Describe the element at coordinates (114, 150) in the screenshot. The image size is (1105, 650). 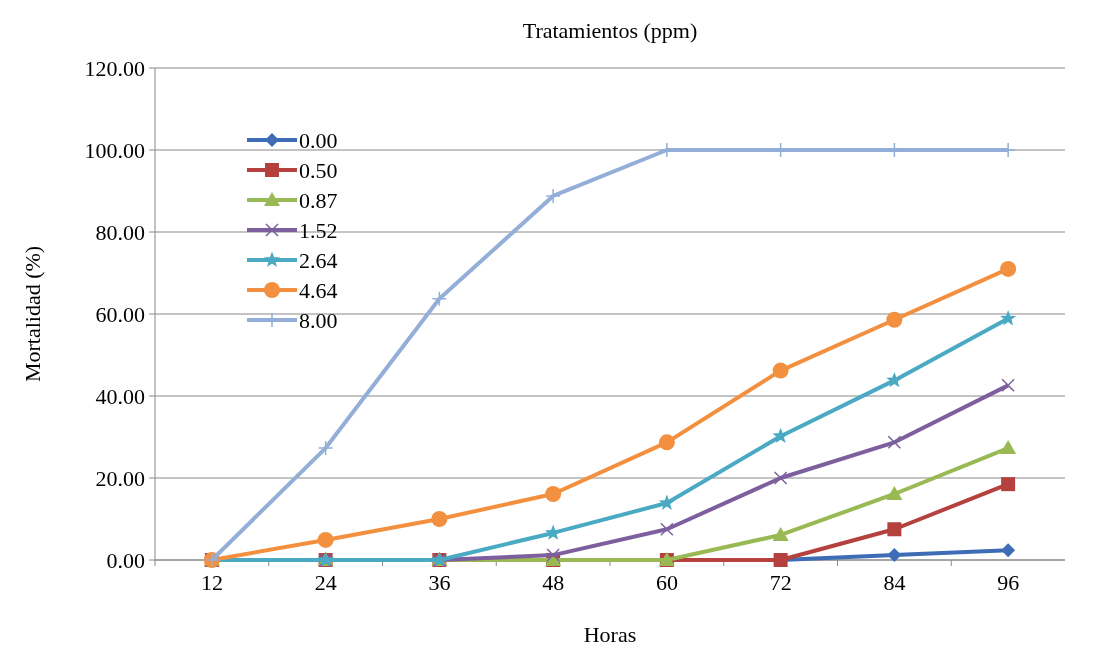
I see `y-tick-label: 100.00` at that location.